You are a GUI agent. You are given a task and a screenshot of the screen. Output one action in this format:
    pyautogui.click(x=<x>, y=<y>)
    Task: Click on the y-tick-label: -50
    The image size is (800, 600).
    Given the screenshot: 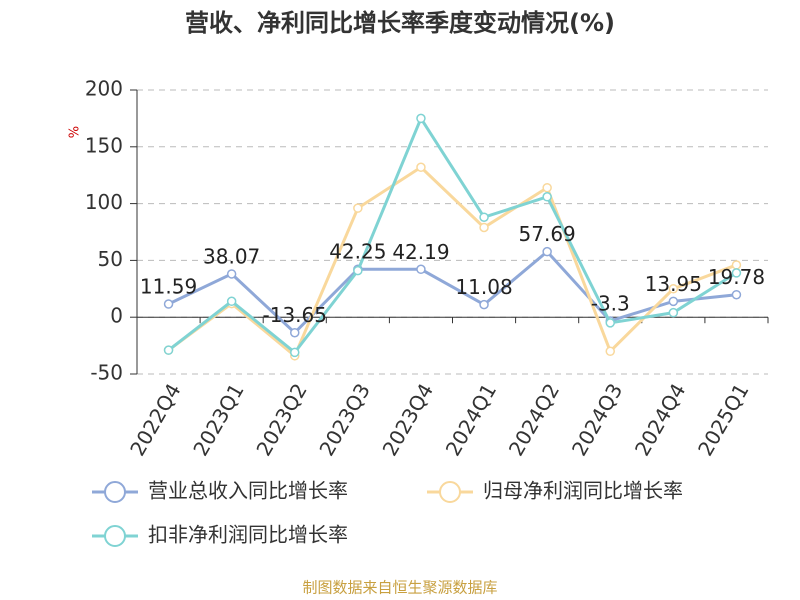 What is the action you would take?
    pyautogui.click(x=106, y=373)
    